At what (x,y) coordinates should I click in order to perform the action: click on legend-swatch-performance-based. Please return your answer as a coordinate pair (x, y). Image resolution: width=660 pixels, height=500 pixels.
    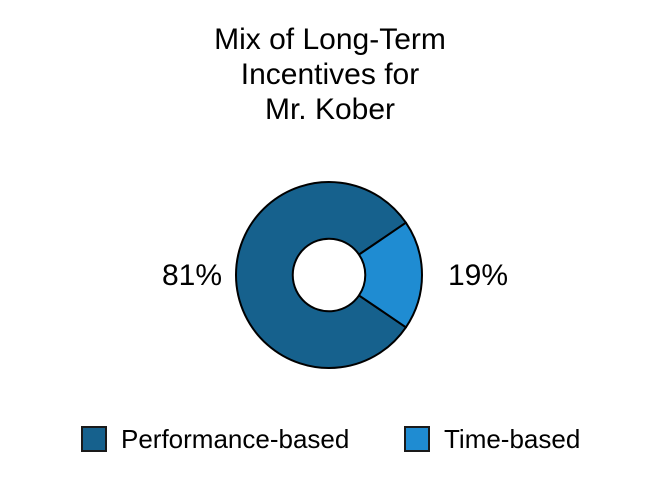
    Looking at the image, I should click on (94, 439).